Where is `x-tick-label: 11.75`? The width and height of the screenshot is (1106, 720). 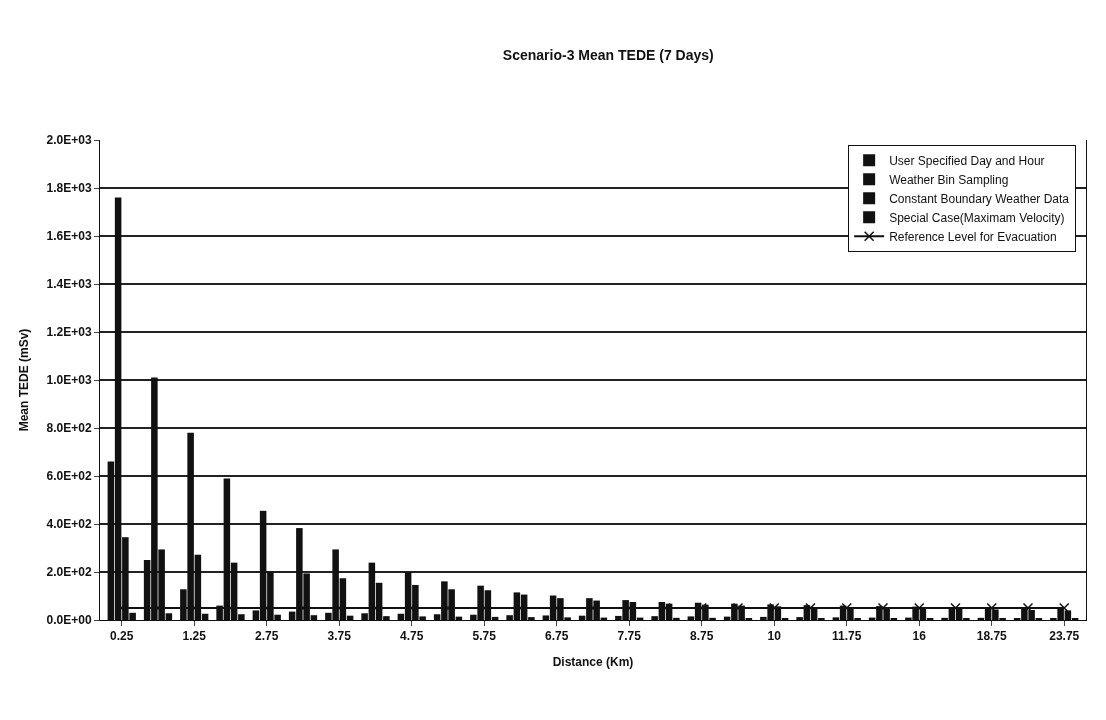
x-tick-label: 11.75 is located at coordinates (847, 636).